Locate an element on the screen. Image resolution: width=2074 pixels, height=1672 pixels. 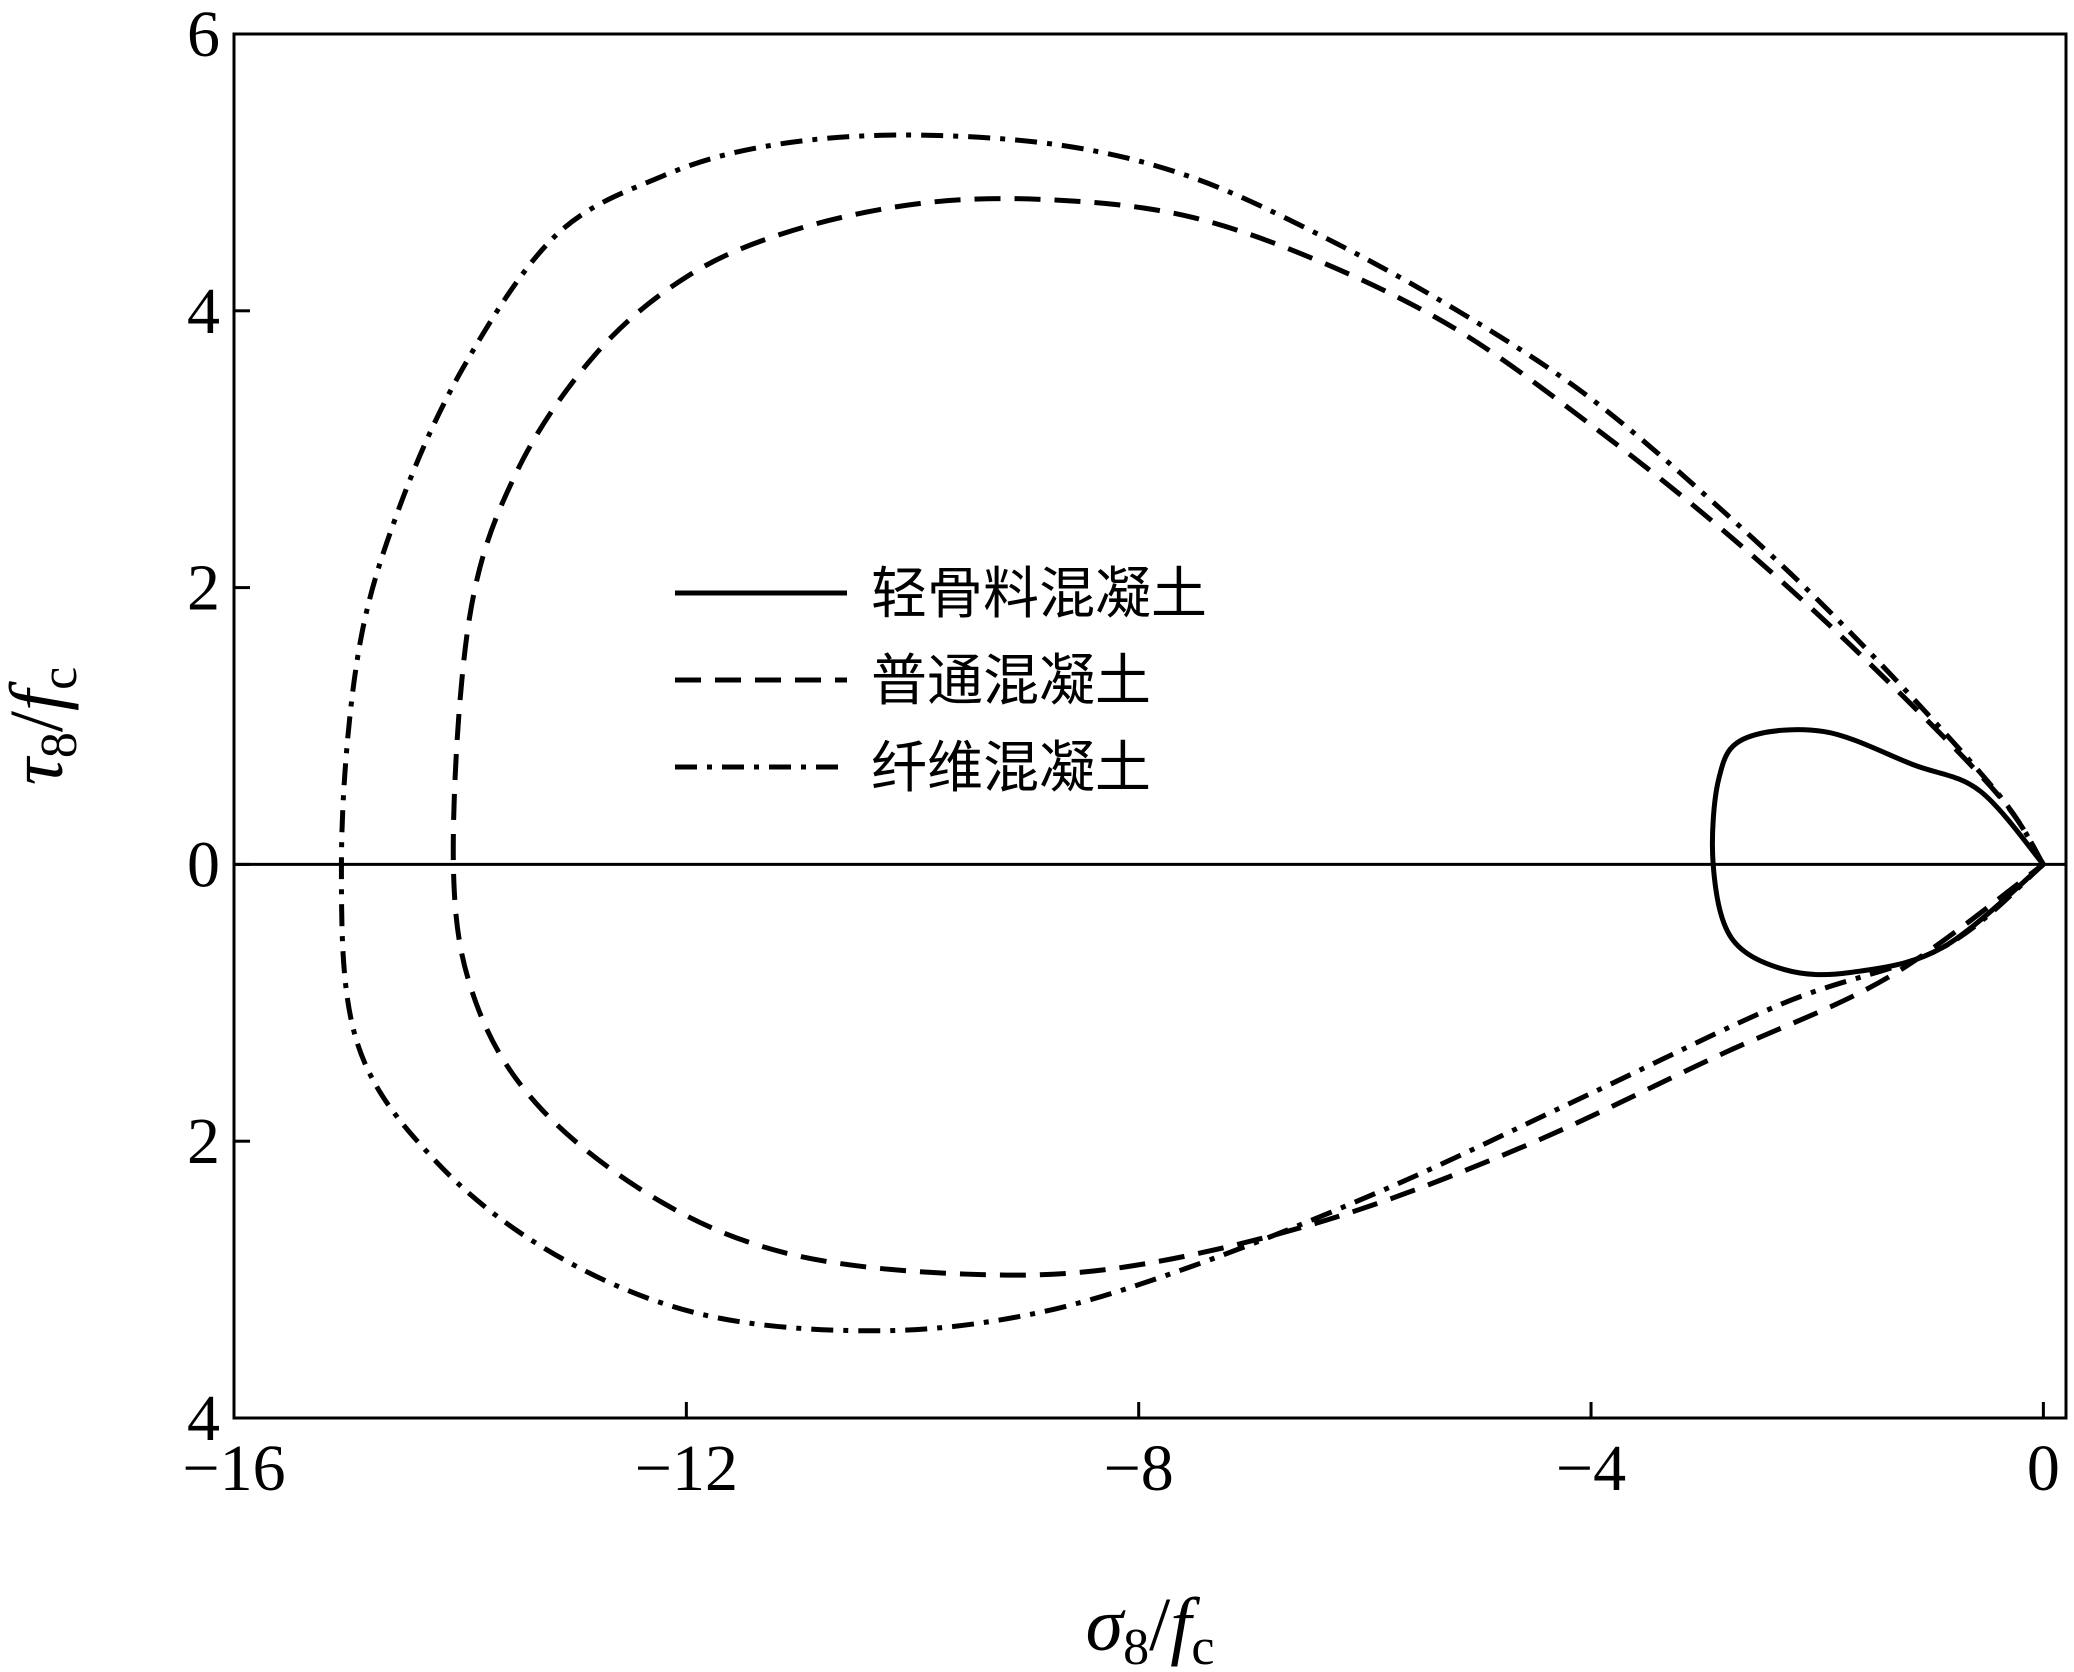
legend-label: 轻骨料混凝土 is located at coordinates (1039, 594).